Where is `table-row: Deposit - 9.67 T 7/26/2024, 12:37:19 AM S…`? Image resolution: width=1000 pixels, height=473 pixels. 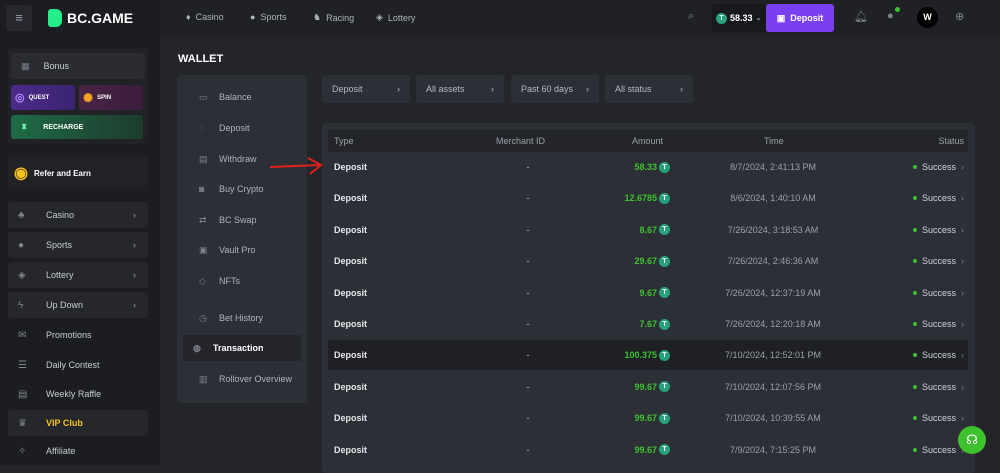 table-row: Deposit - 9.67 T 7/26/2024, 12:37:19 AM S… is located at coordinates (648, 293).